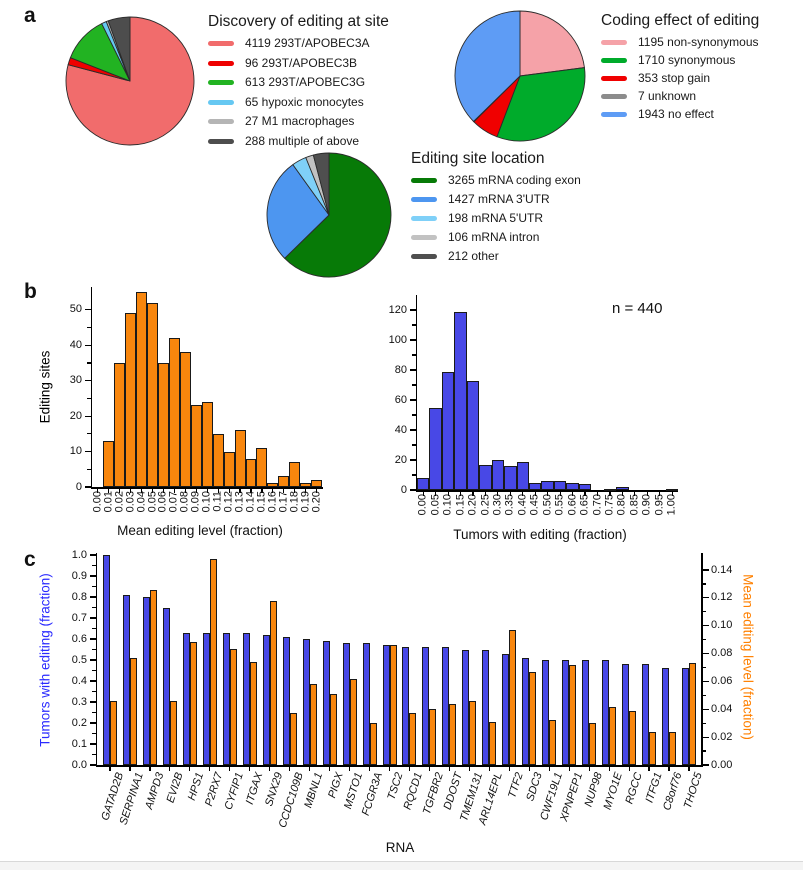 The image size is (803, 870). I want to click on y-tick-label: 30, so click(75, 380).